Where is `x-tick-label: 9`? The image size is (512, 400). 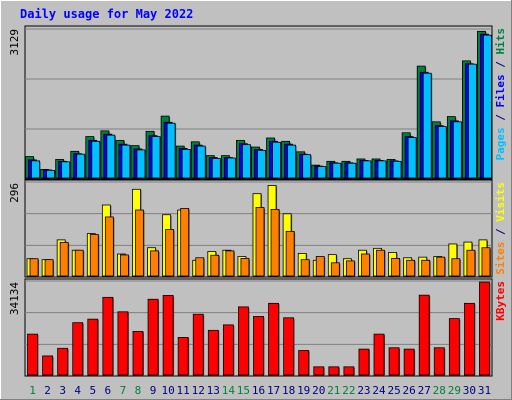 x-tick-label: 9 is located at coordinates (153, 390).